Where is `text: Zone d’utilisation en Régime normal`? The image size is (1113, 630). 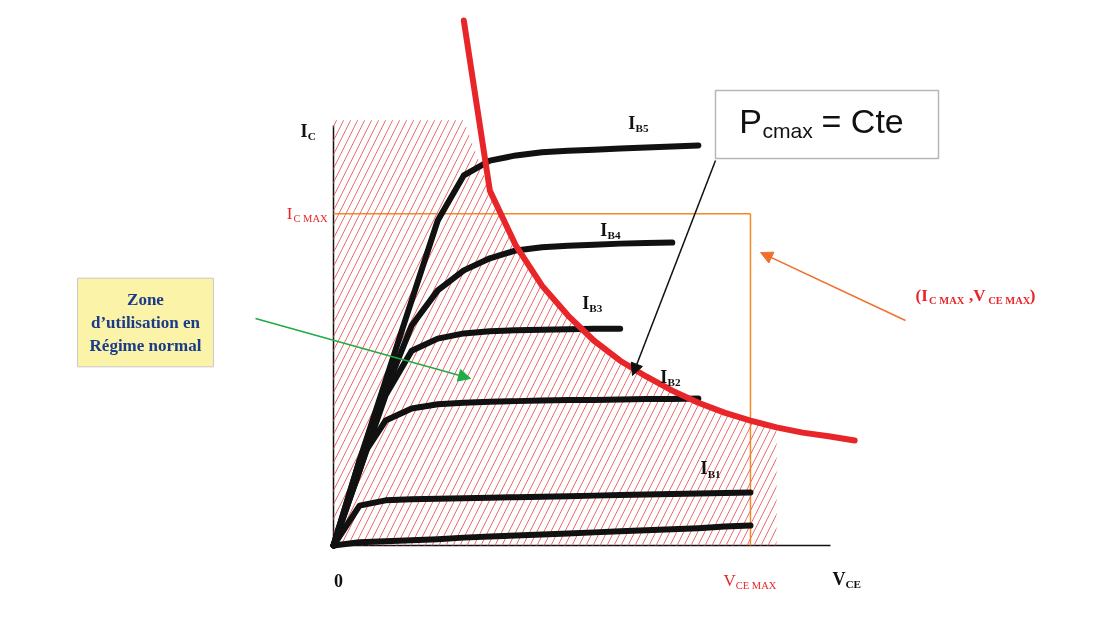
text: Zone d’utilisation en Régime normal is located at coordinates (145, 322).